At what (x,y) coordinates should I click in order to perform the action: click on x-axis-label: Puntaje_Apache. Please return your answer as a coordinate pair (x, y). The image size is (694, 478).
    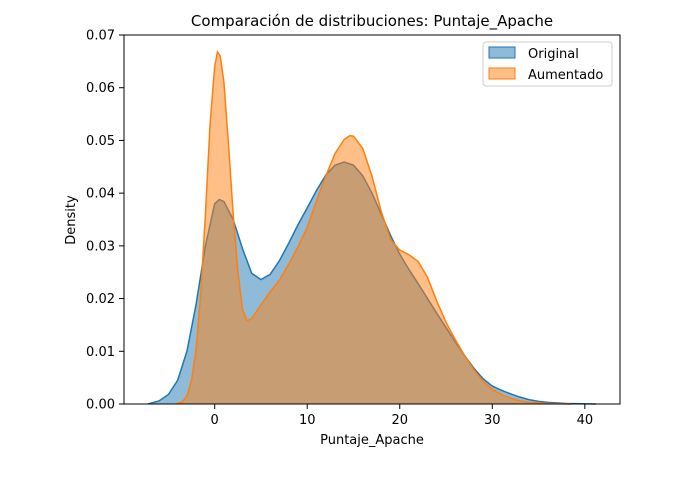
    Looking at the image, I should click on (372, 440).